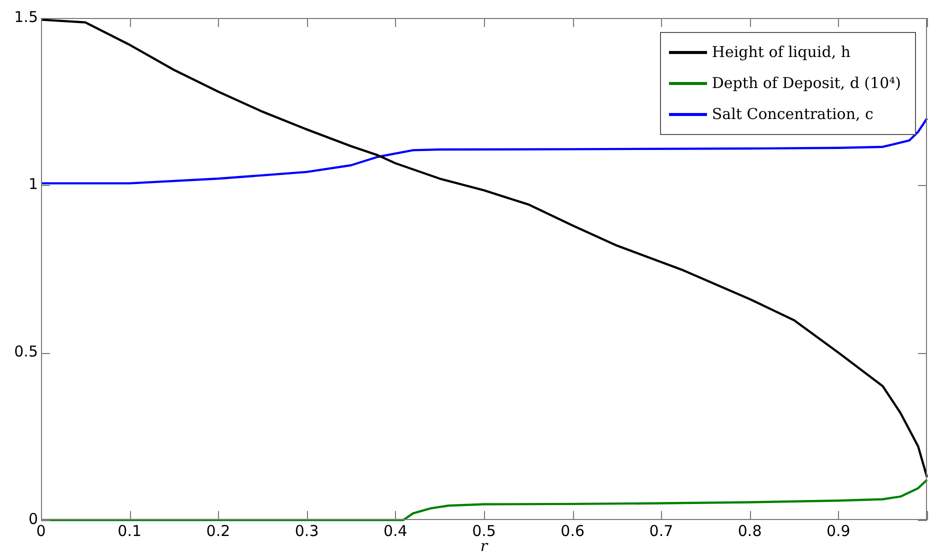 This screenshot has width=930, height=556. I want to click on x-tick-label: 0.1, so click(130, 531).